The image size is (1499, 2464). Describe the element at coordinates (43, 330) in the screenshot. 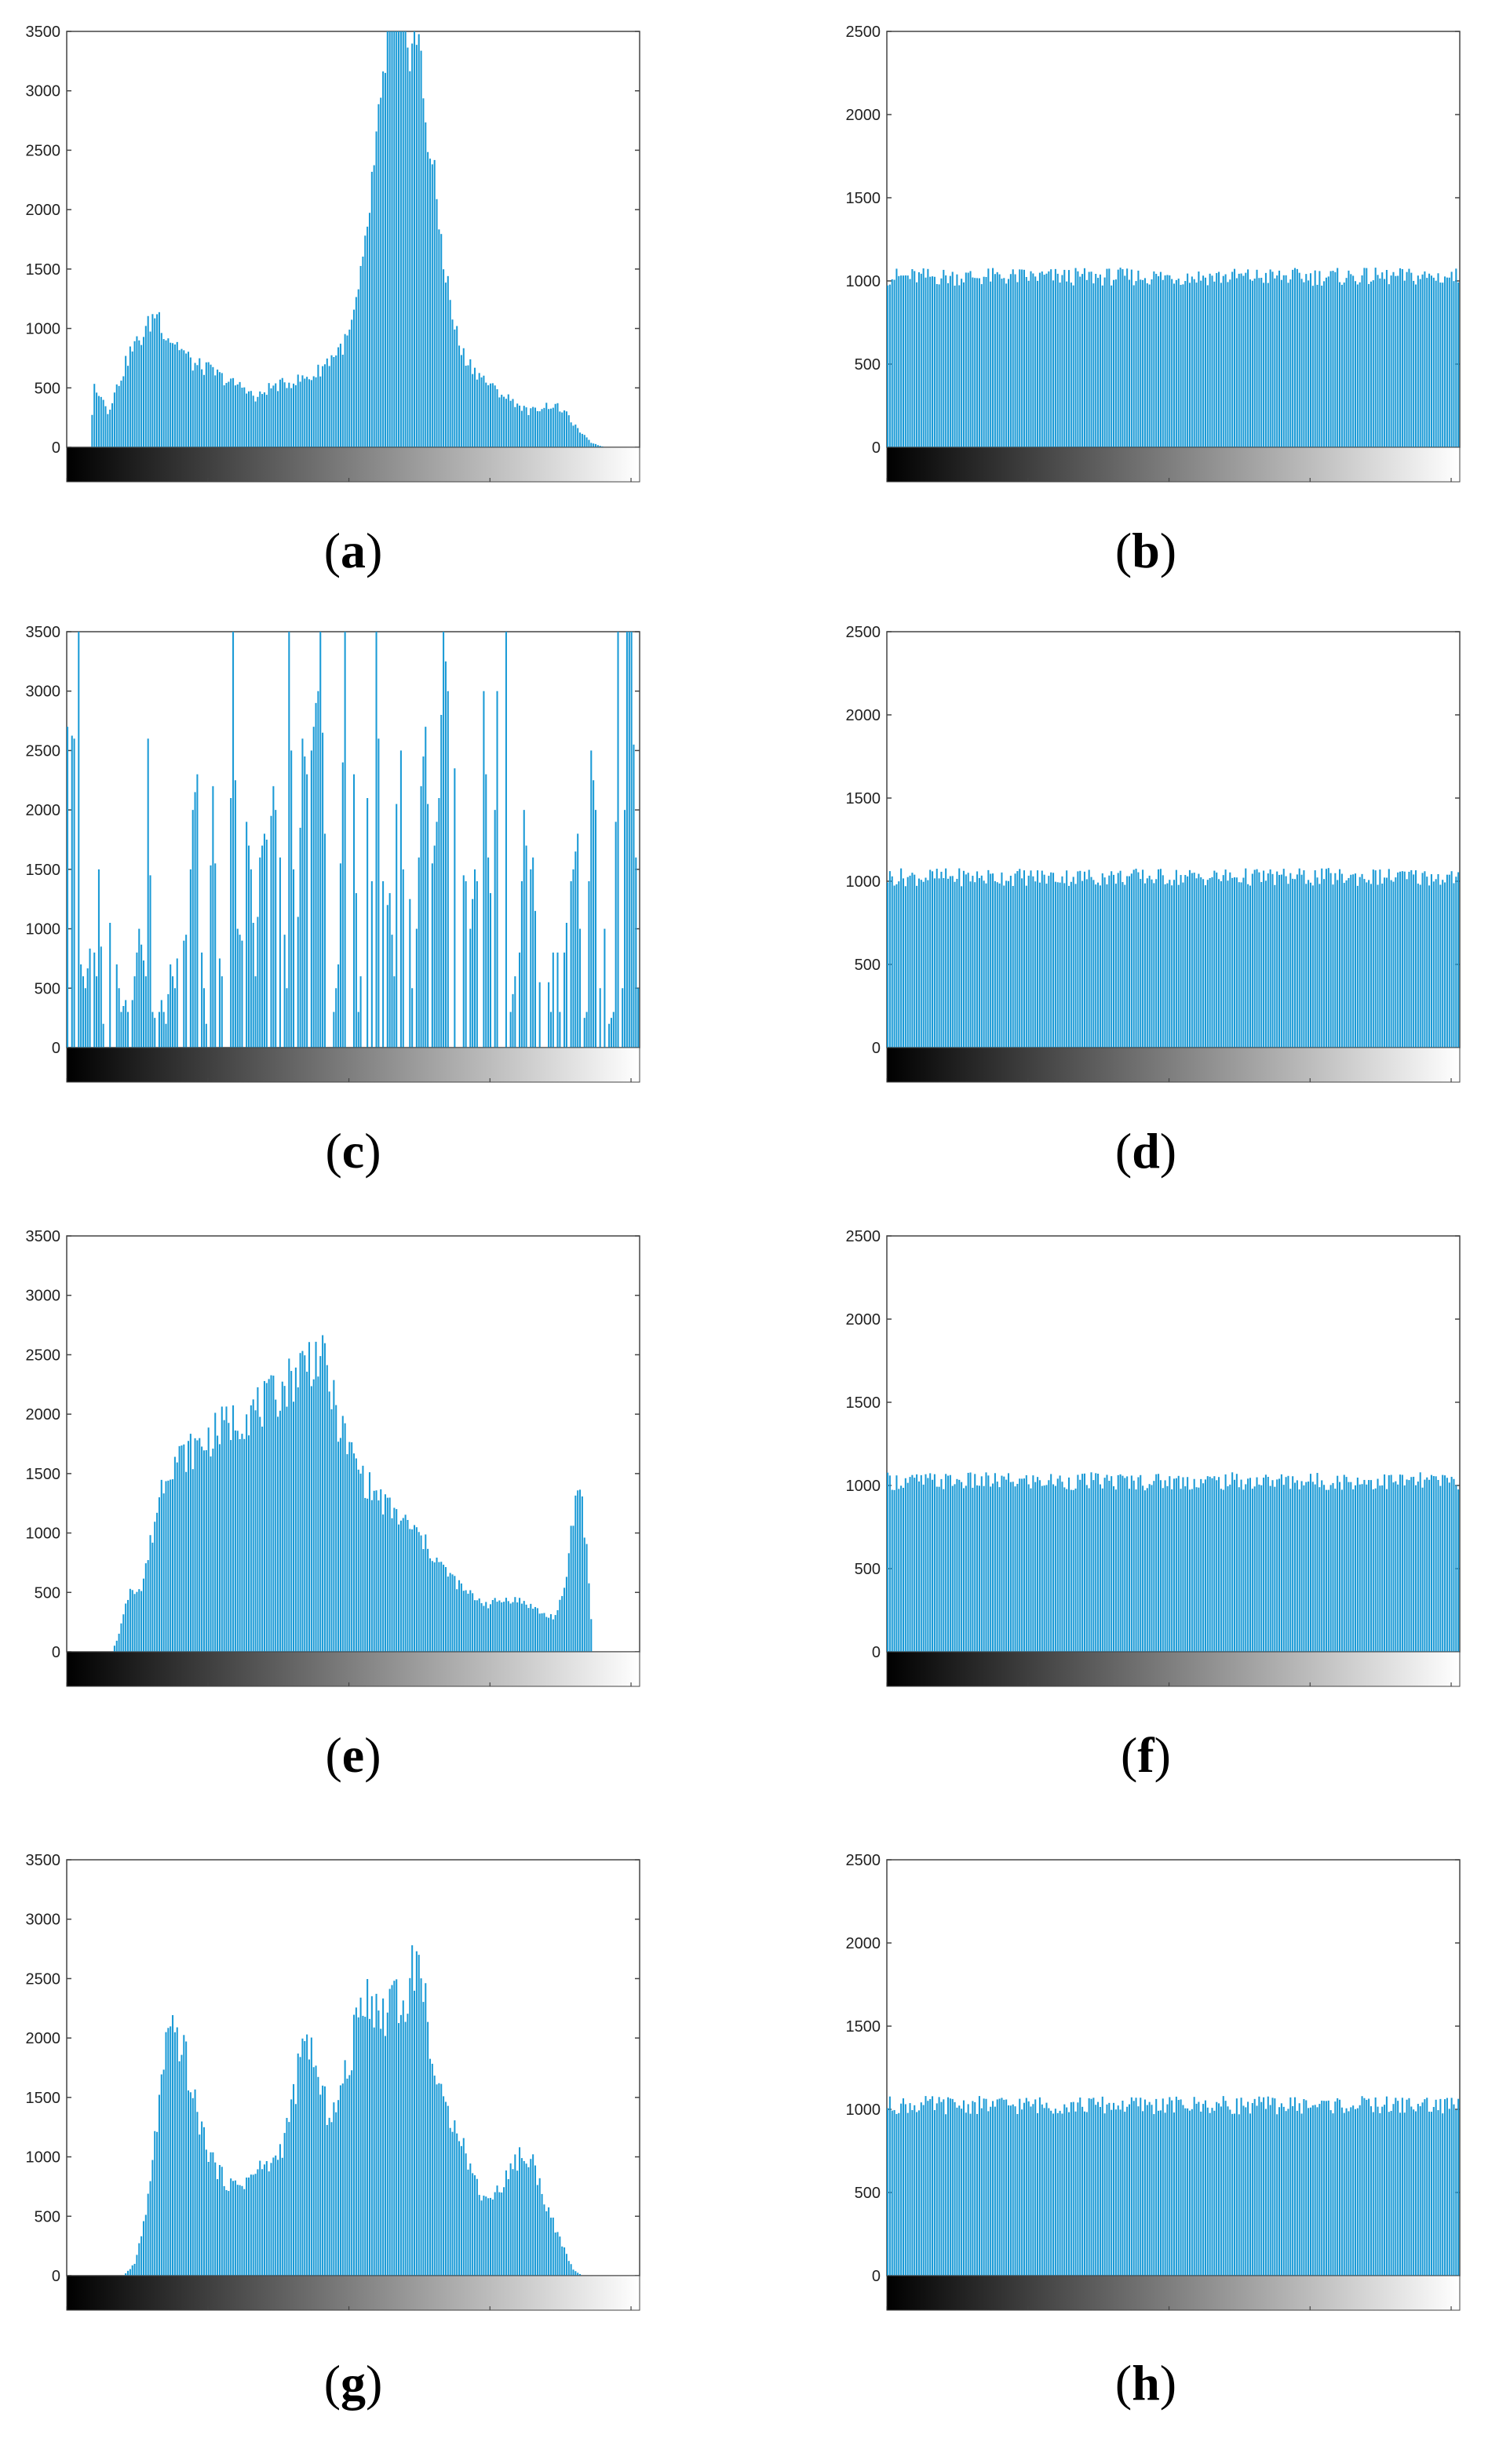

I see `y-tick-label: 1000` at that location.